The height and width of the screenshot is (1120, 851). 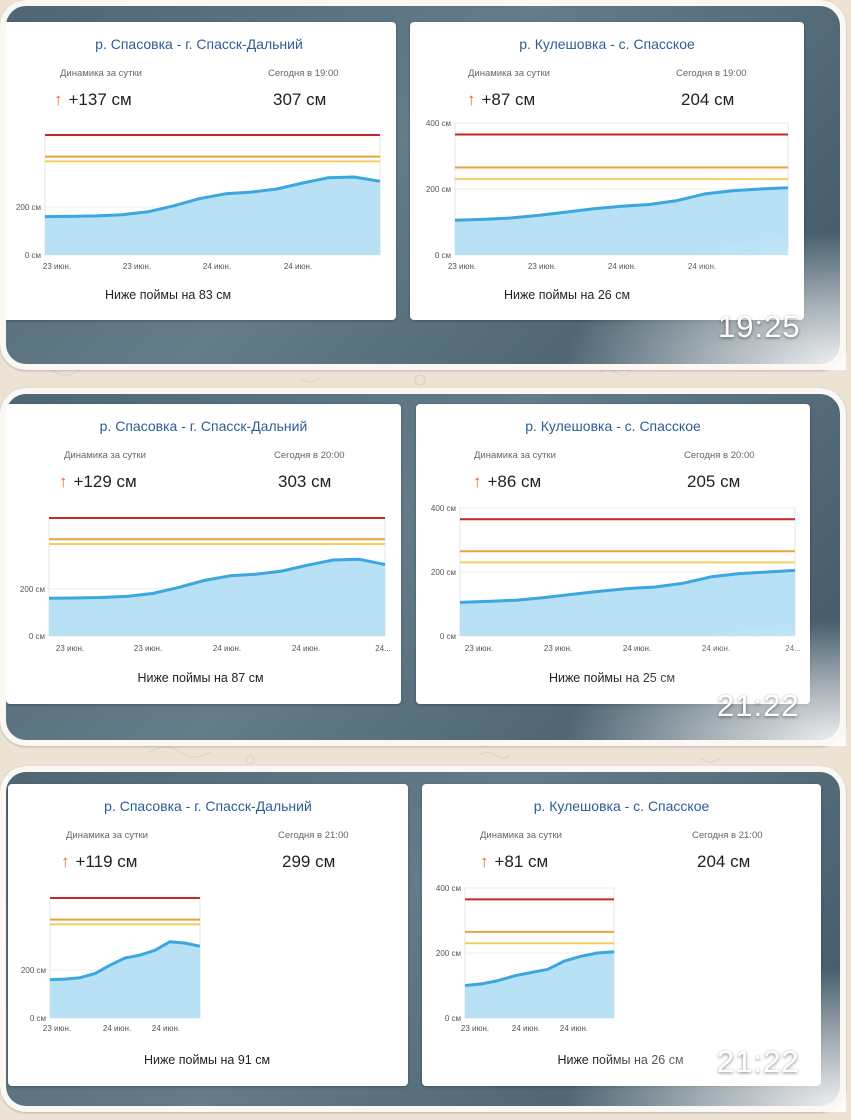 What do you see at coordinates (714, 481) in the screenshot?
I see `today-value: 205 см` at bounding box center [714, 481].